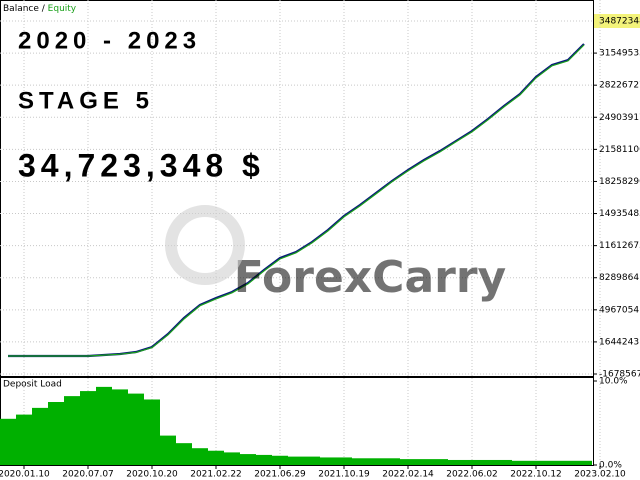  Describe the element at coordinates (472, 475) in the screenshot. I see `x-tick-label: 2022.06.02` at that location.